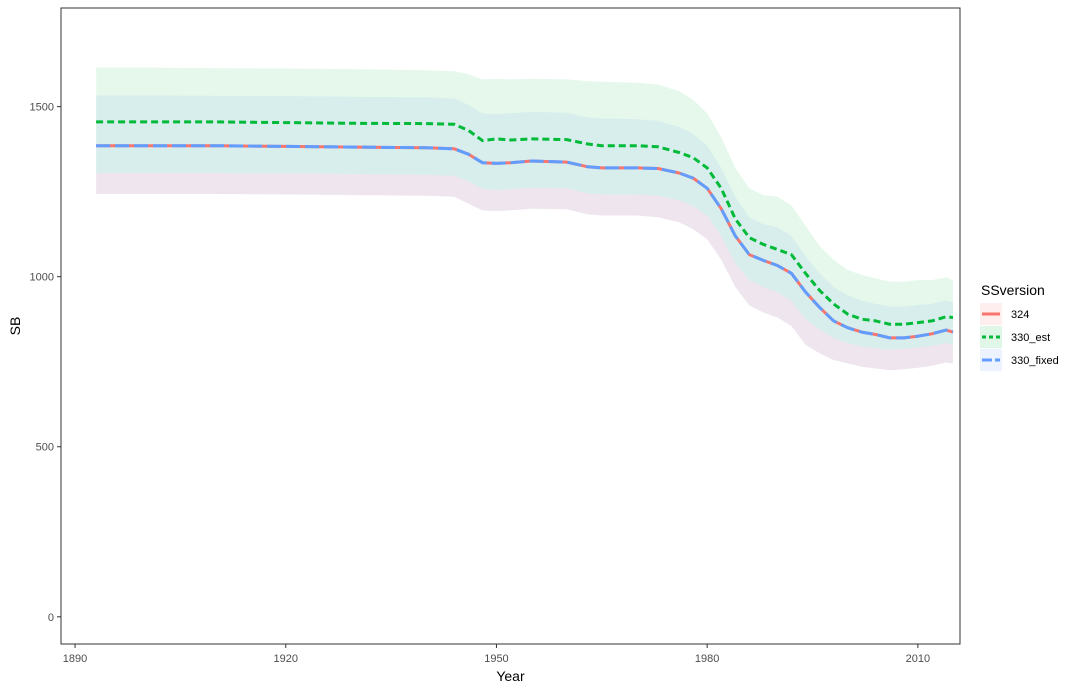 The height and width of the screenshot is (690, 1078). I want to click on x-tick-label: 2010, so click(918, 659).